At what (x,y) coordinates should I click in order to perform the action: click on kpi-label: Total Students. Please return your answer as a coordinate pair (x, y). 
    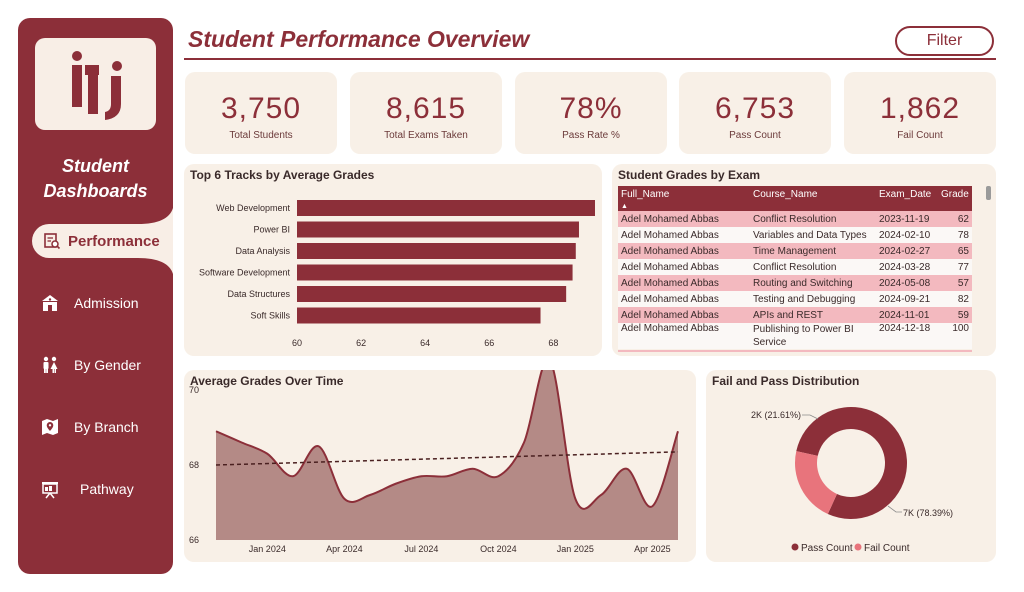
    Looking at the image, I should click on (261, 135).